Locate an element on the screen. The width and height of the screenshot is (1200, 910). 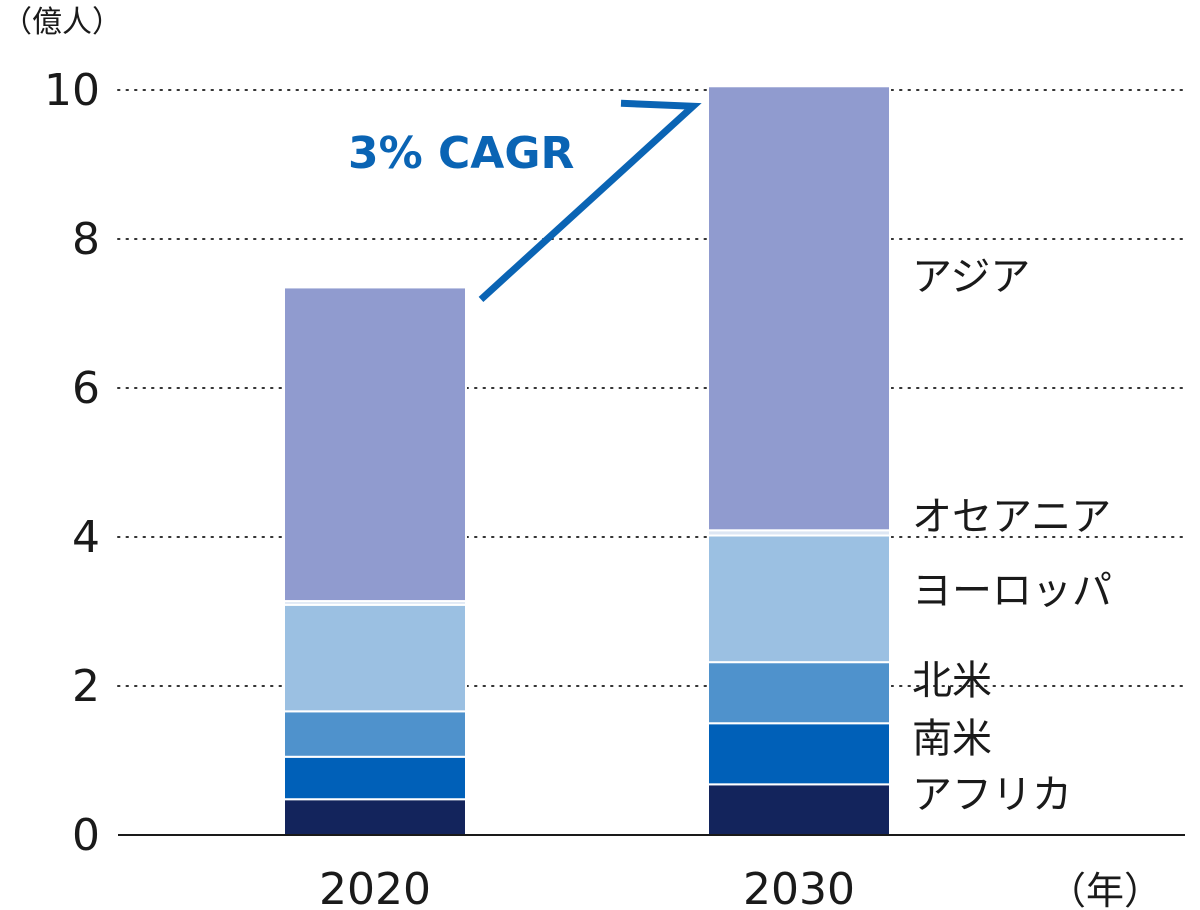
series-label: オセアニア is located at coordinates (1011, 517).